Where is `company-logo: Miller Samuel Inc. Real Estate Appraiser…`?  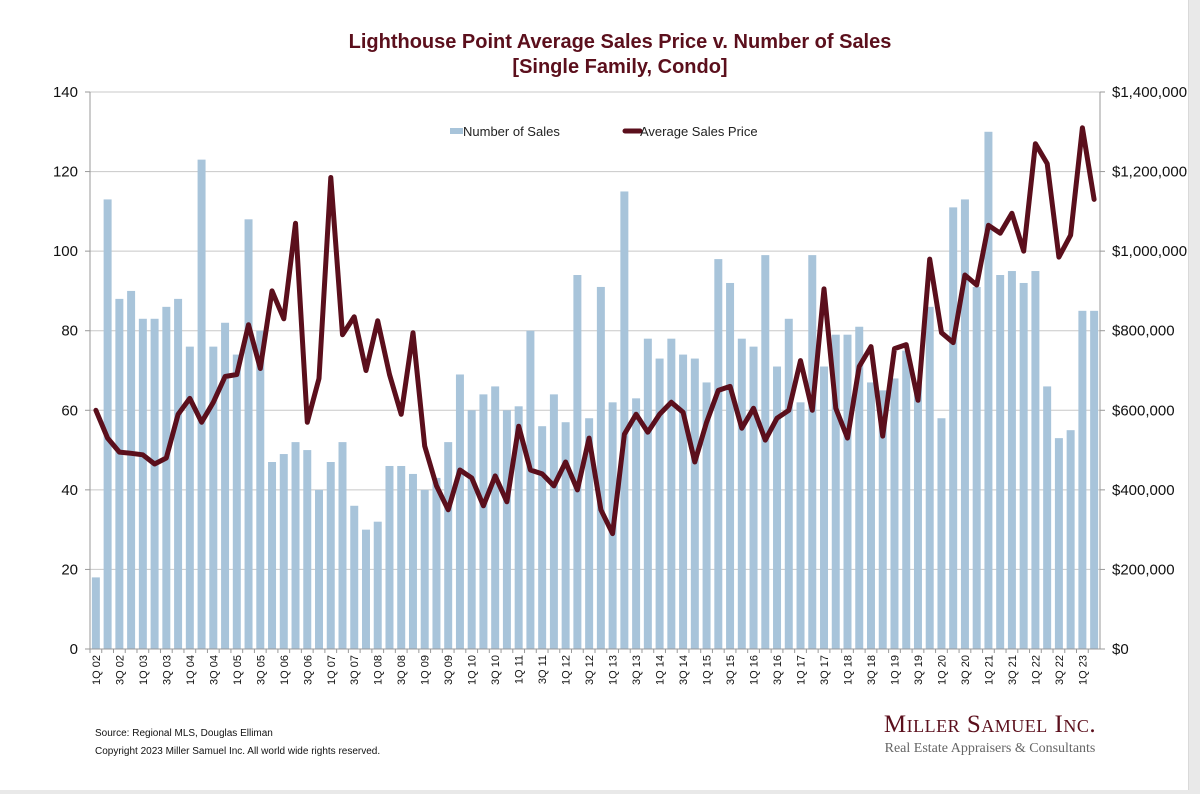 company-logo: Miller Samuel Inc. Real Estate Appraiser… is located at coordinates (990, 735).